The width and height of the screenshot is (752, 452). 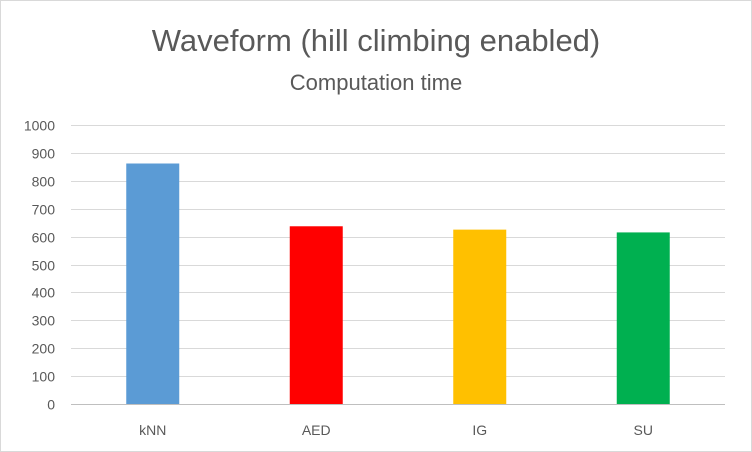 I want to click on y-tick-label: 0, so click(x=51, y=405).